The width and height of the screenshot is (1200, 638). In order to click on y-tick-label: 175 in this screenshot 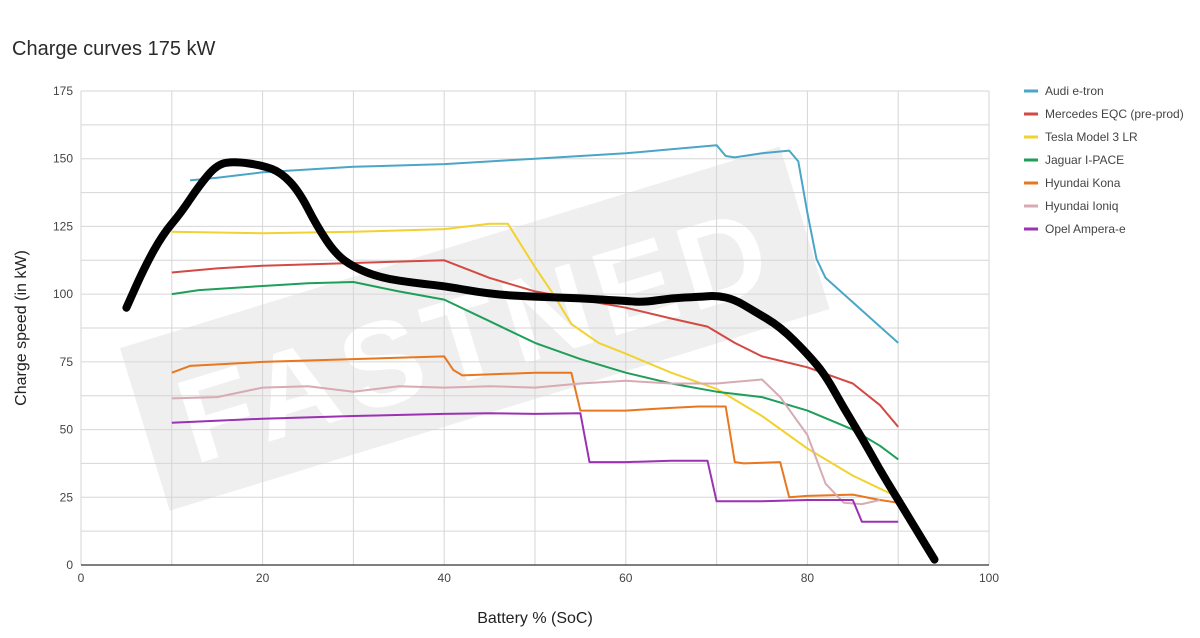, I will do `click(63, 91)`.